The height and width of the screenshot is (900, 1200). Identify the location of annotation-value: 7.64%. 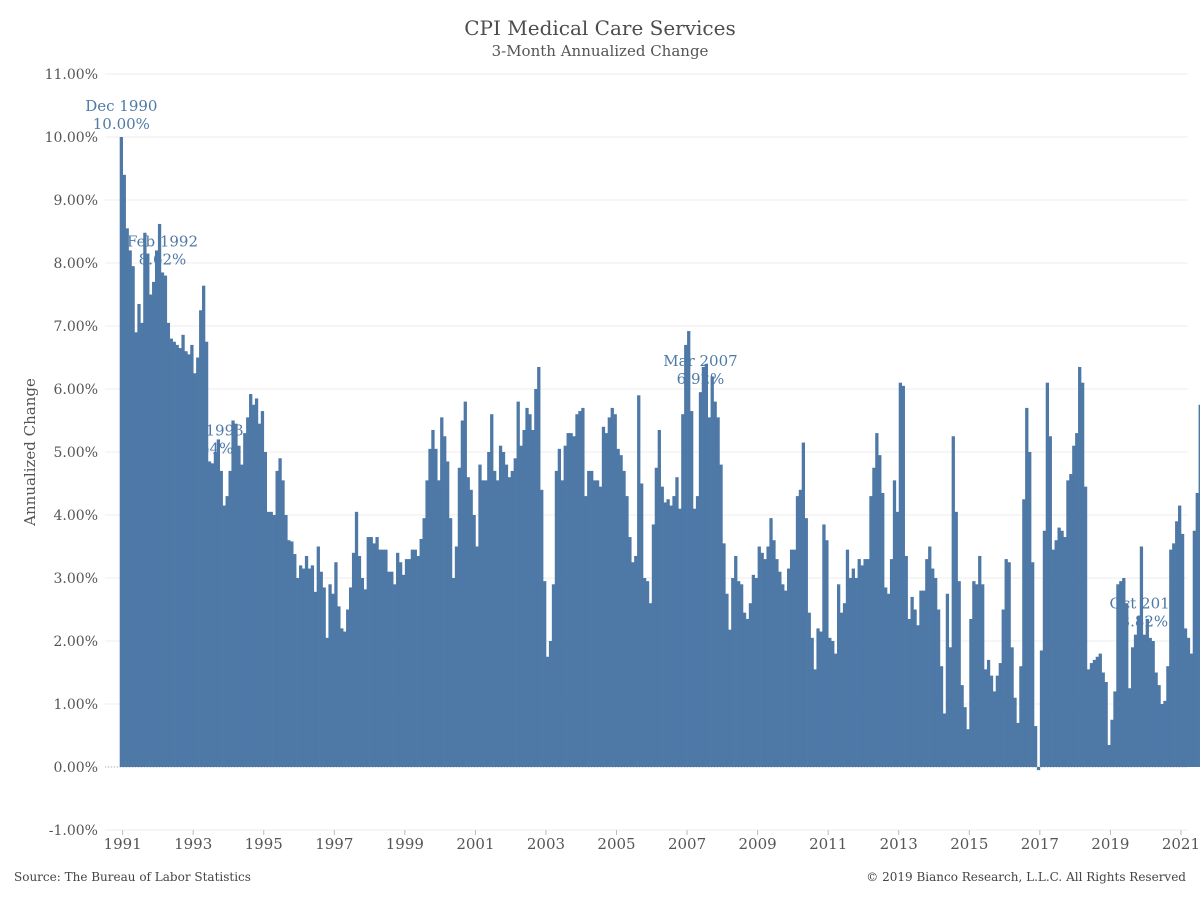
(210, 448).